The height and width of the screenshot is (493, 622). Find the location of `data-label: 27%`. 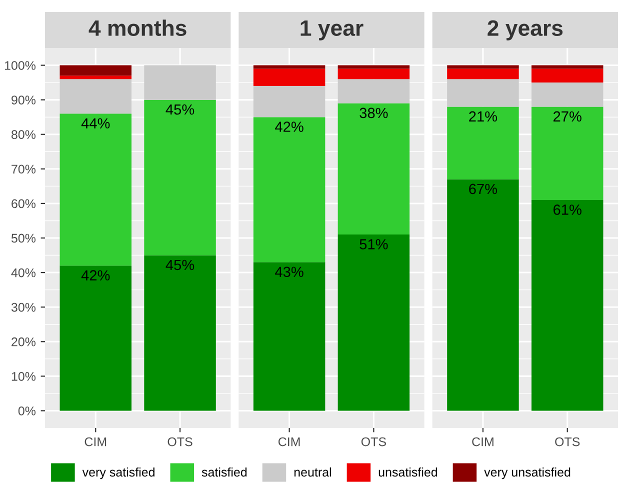

data-label: 27% is located at coordinates (568, 116).